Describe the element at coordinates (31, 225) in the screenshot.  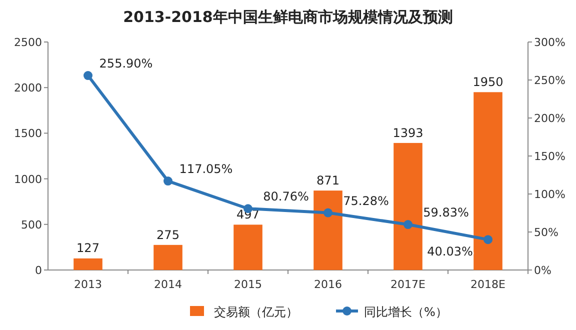
I see `y-tick-label: 500` at that location.